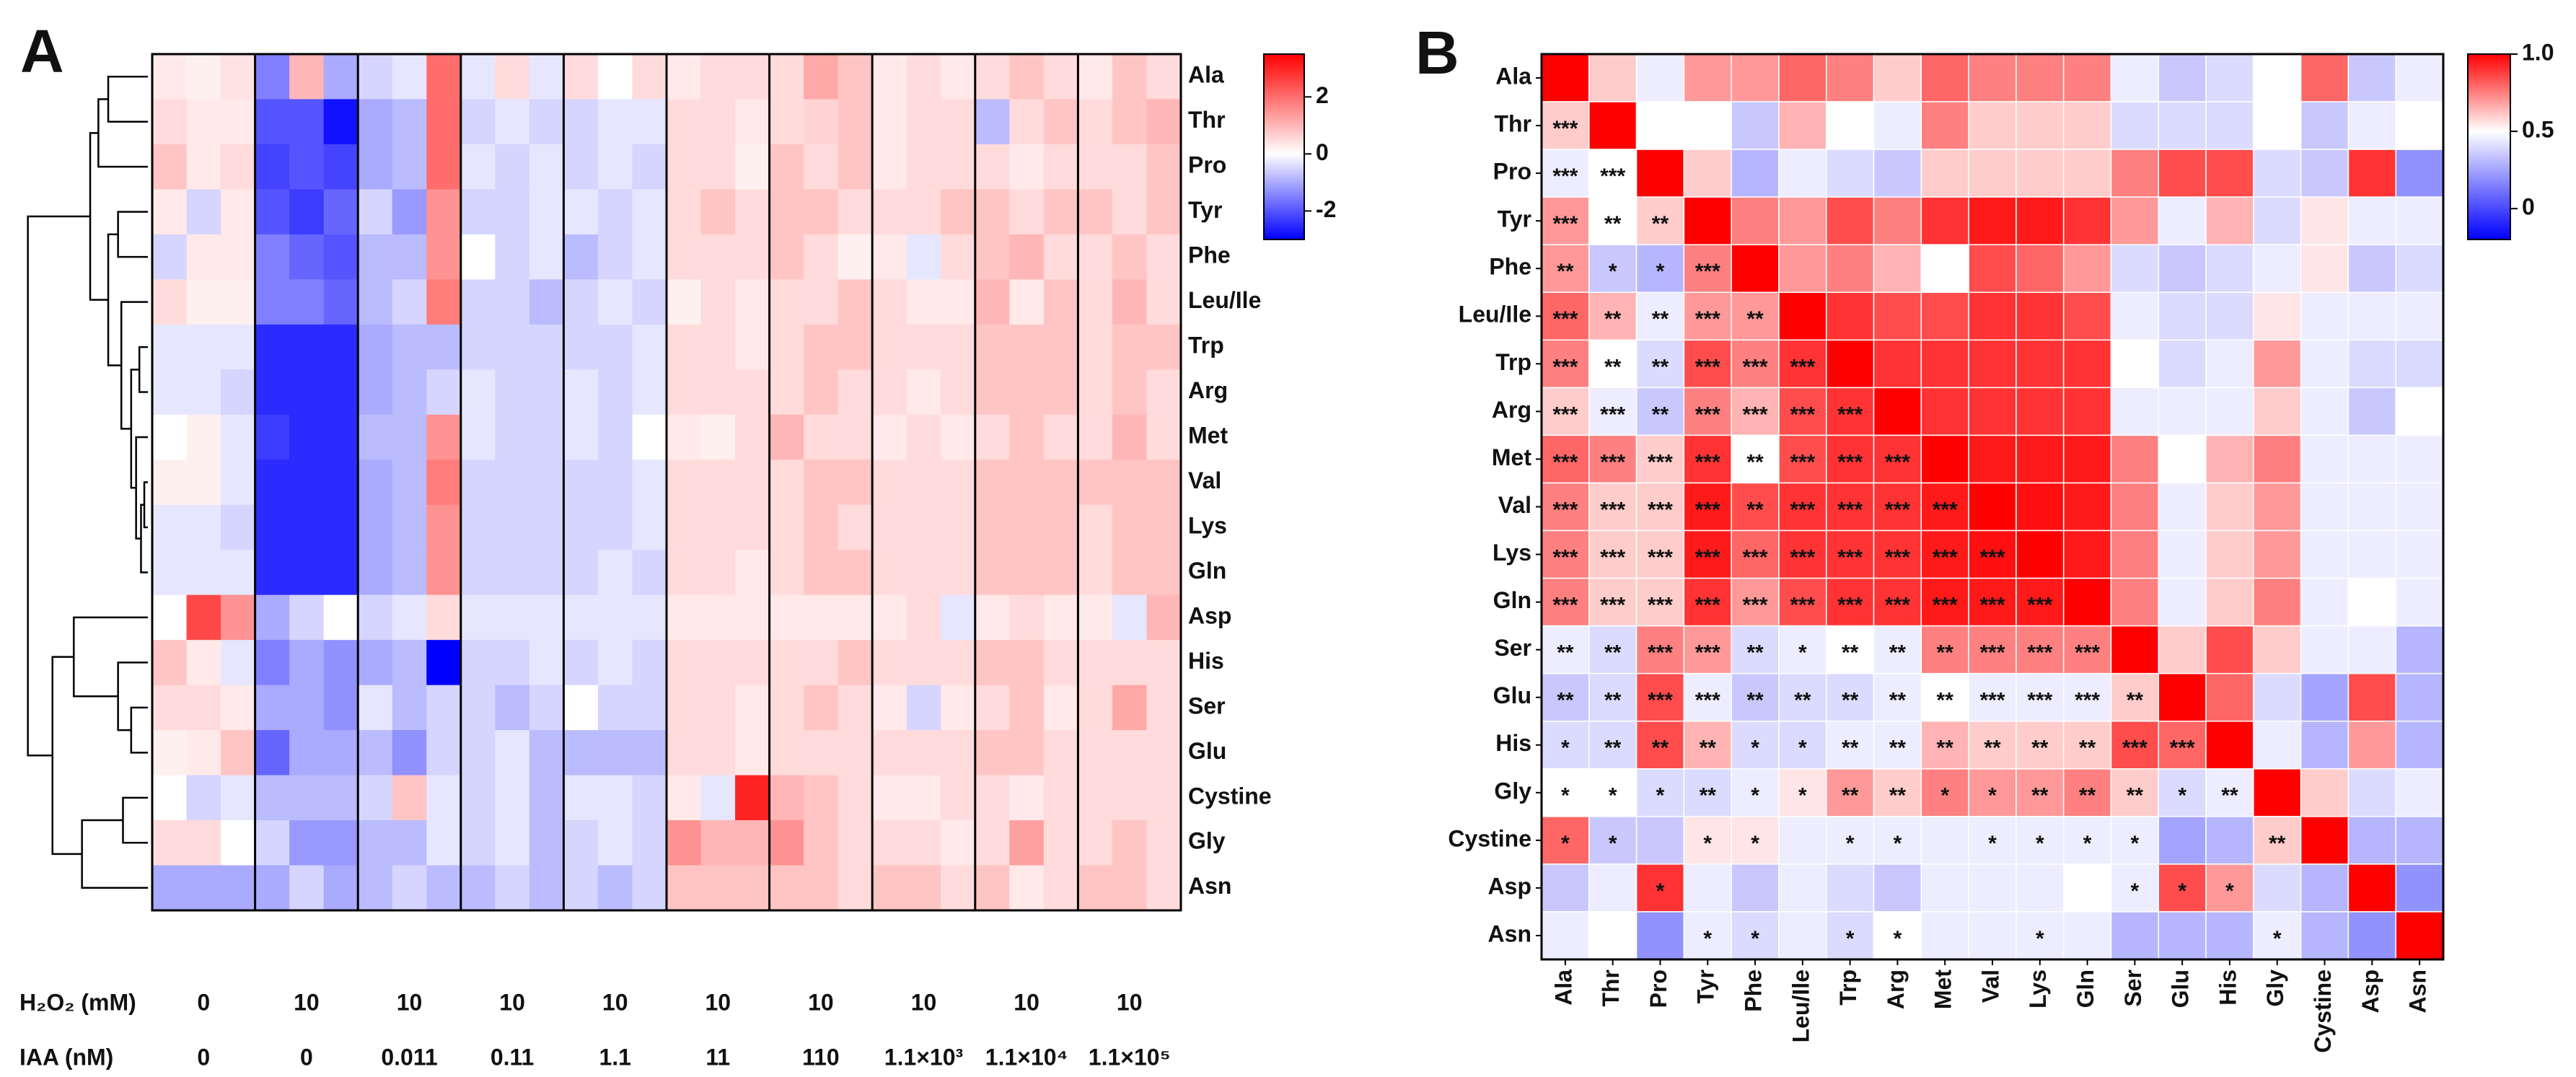  What do you see at coordinates (1207, 571) in the screenshot?
I see `row-label: Gln` at bounding box center [1207, 571].